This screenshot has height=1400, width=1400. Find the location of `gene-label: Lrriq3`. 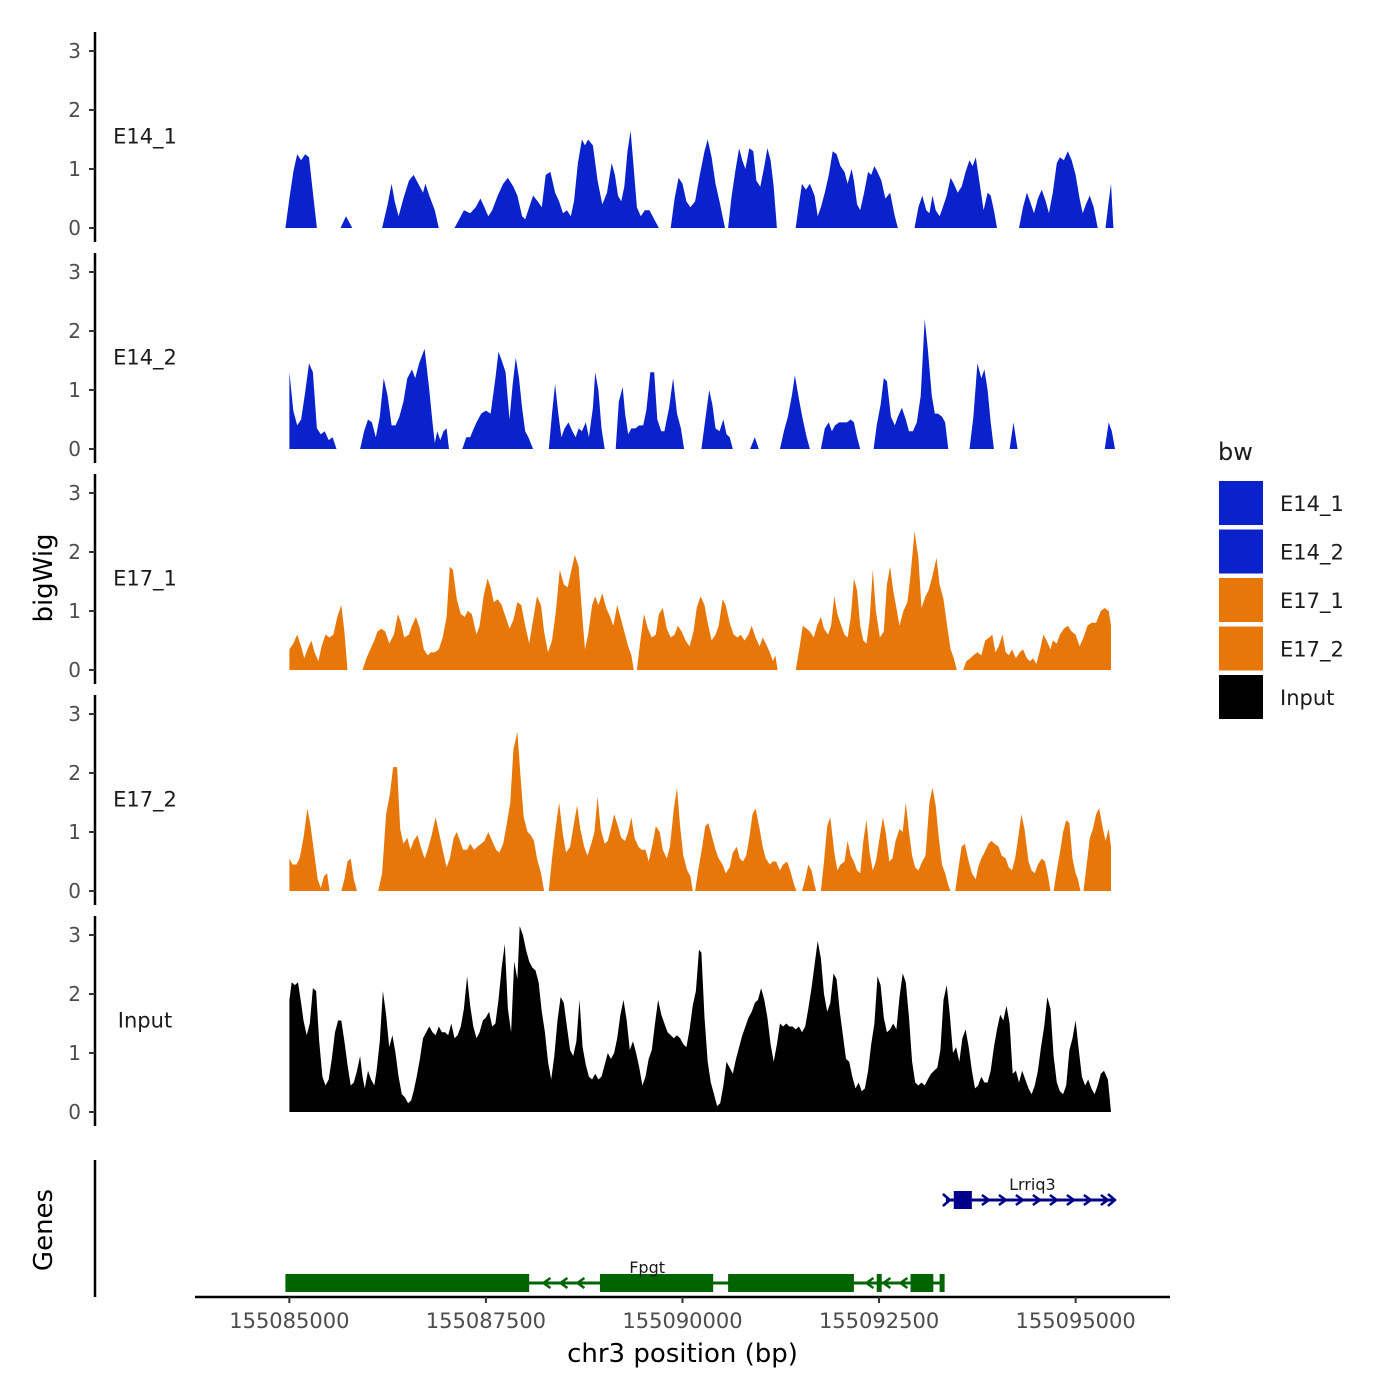

gene-label: Lrriq3 is located at coordinates (1032, 1184).